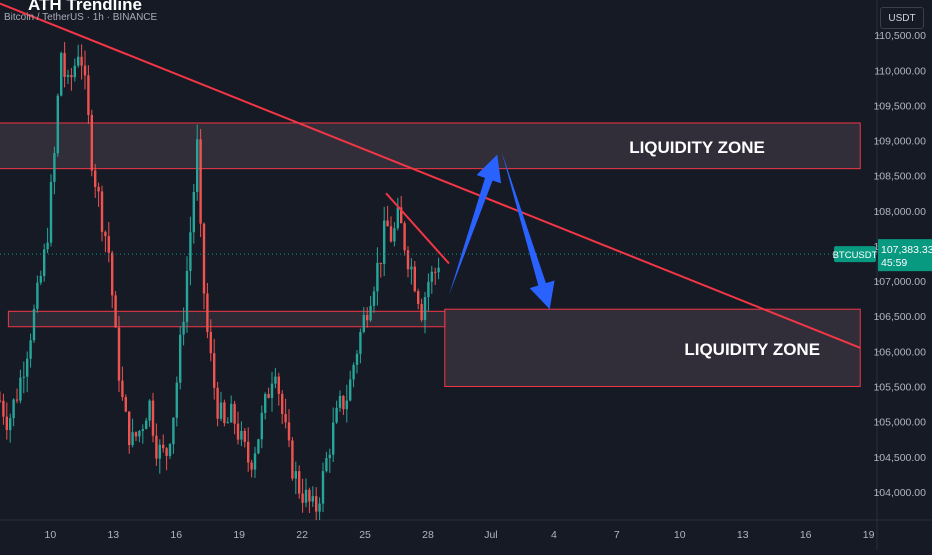 This screenshot has height=555, width=932. What do you see at coordinates (899, 423) in the screenshot?
I see `y-tick-label: 105,000.00` at bounding box center [899, 423].